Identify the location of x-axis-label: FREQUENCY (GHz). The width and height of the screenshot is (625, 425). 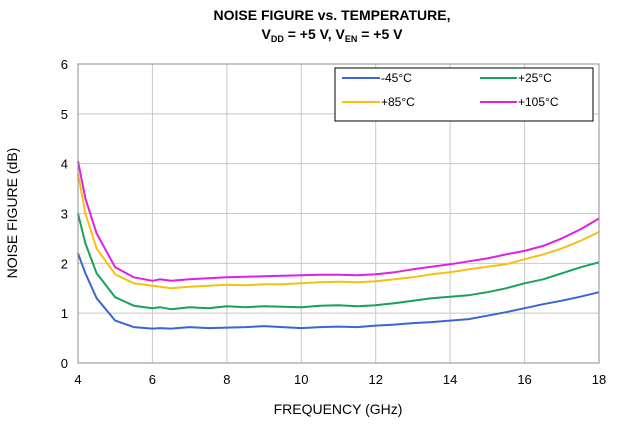
(338, 409).